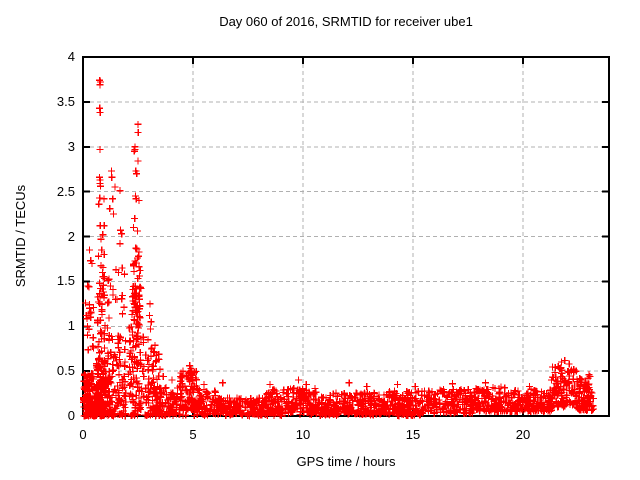  I want to click on y-tick-label: 0, so click(71, 415).